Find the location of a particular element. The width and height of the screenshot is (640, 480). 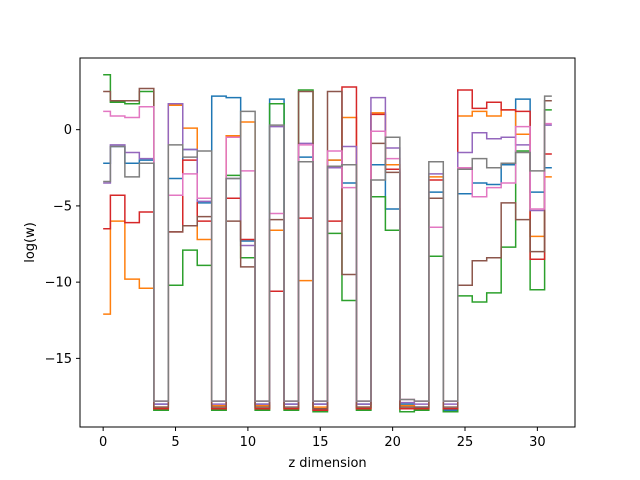

y-axis-label: log(w) is located at coordinates (30, 242).